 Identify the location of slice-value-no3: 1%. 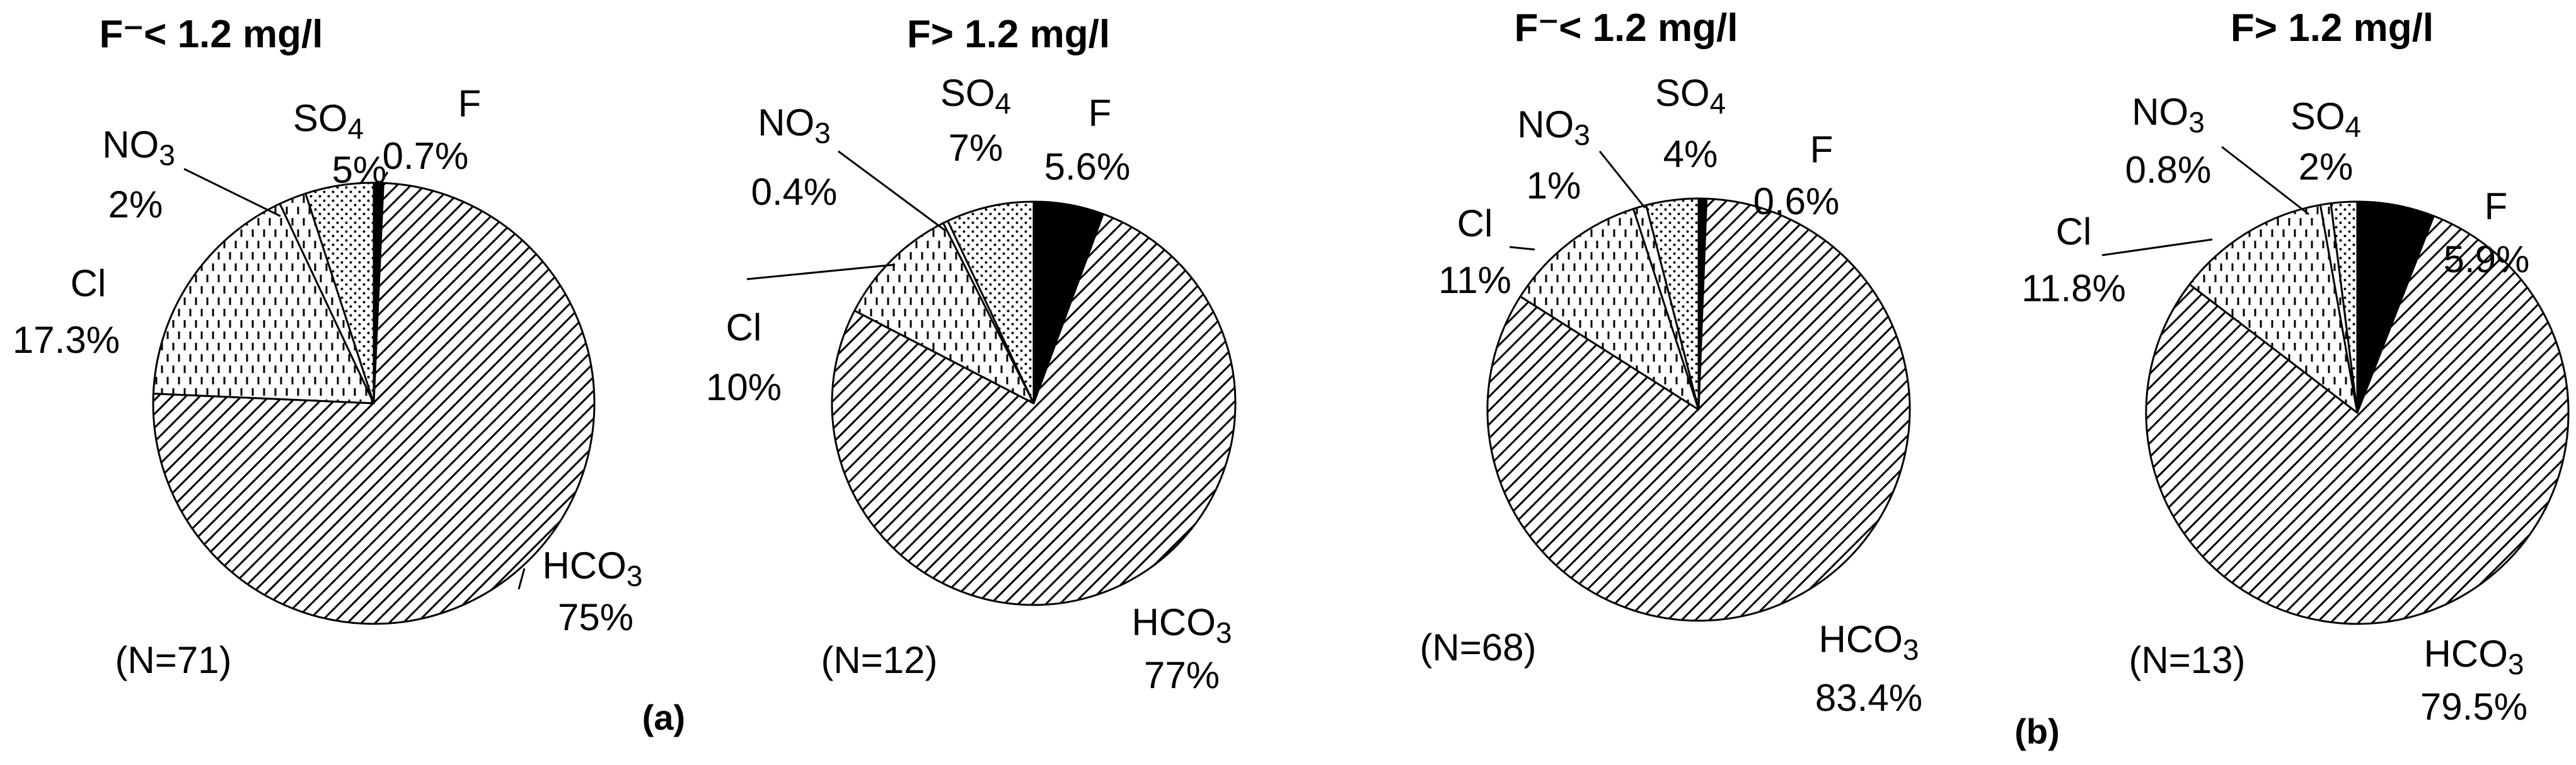
(1554, 185).